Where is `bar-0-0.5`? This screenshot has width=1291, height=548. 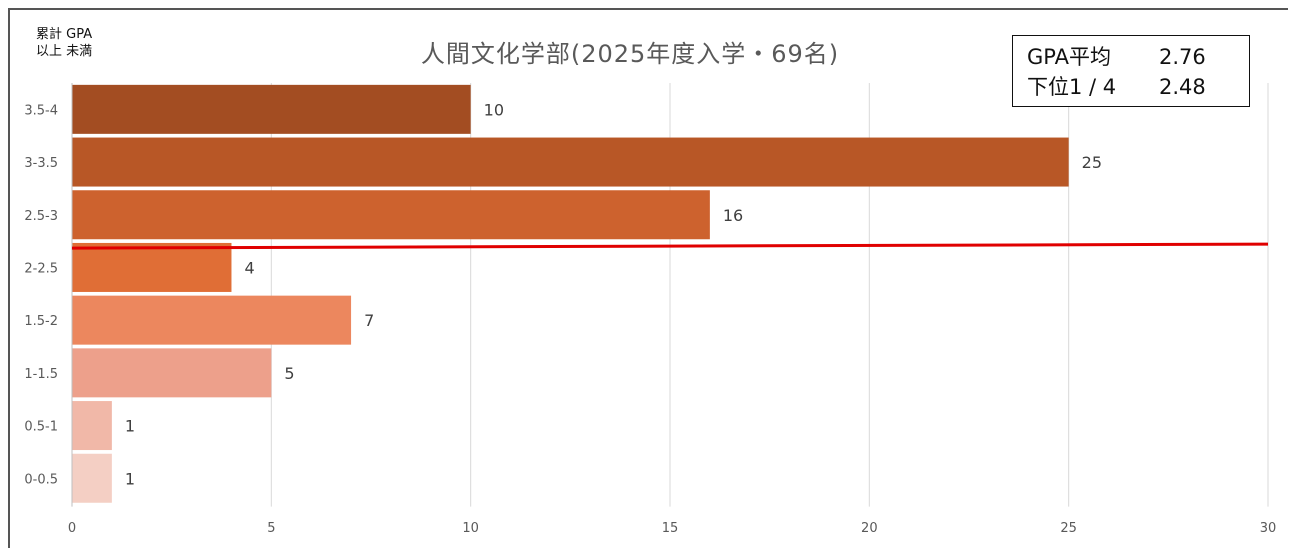 bar-0-0.5 is located at coordinates (92, 478).